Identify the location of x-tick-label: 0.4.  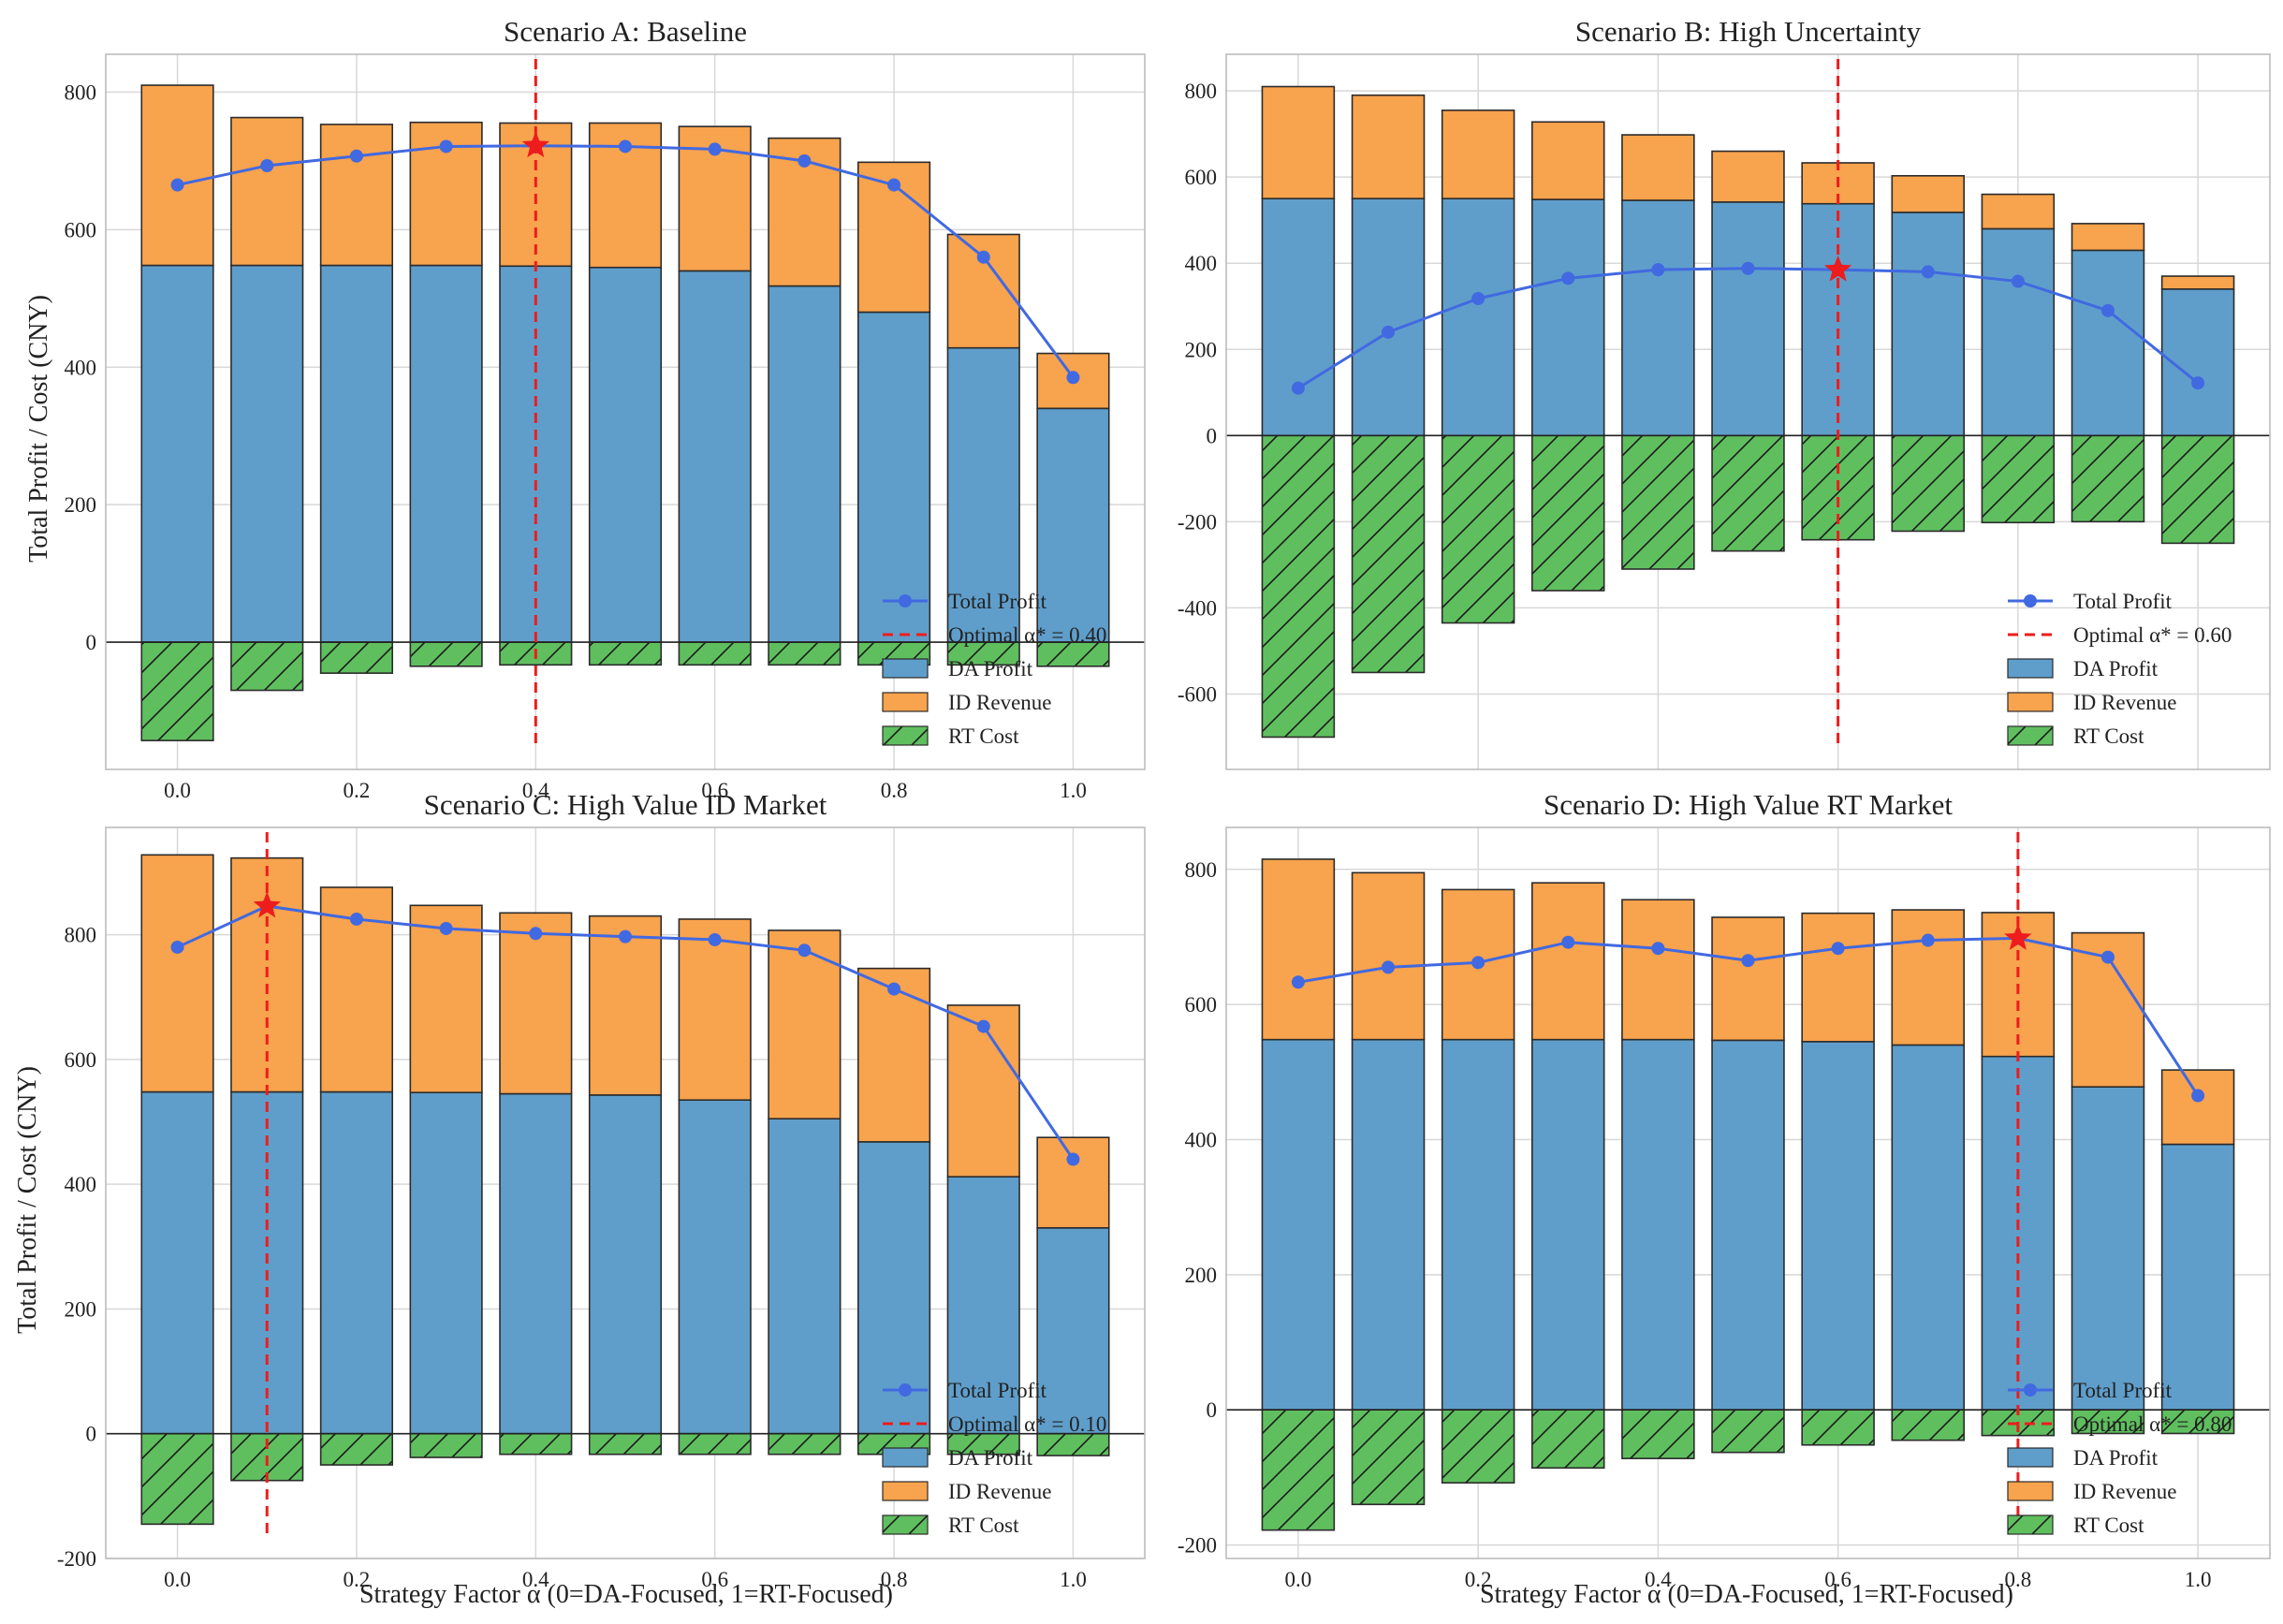
(535, 790).